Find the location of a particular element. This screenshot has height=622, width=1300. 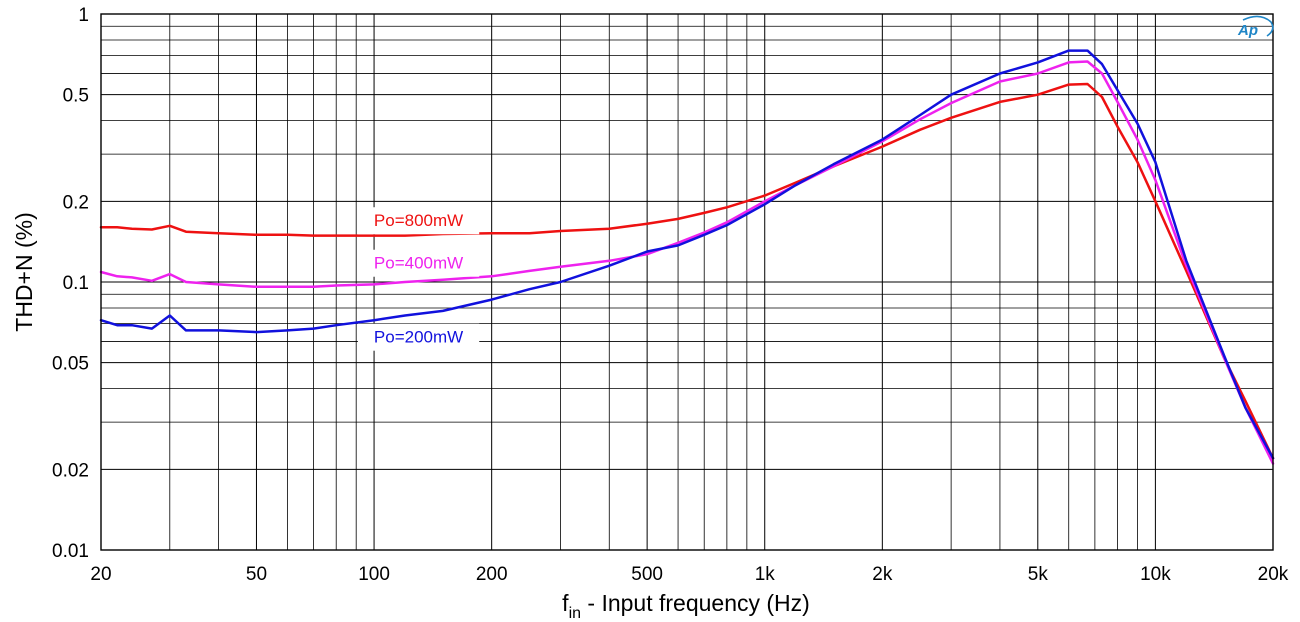

series-label-text: Po=800mW is located at coordinates (418, 220).